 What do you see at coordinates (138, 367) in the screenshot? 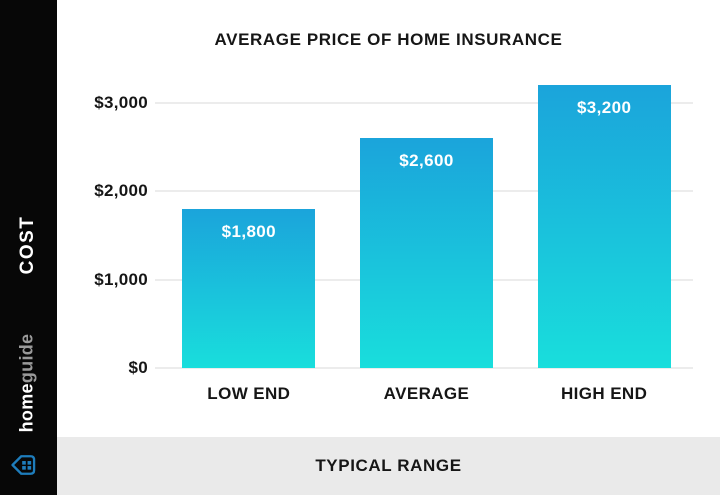
I see `y-tick-label: $0` at bounding box center [138, 367].